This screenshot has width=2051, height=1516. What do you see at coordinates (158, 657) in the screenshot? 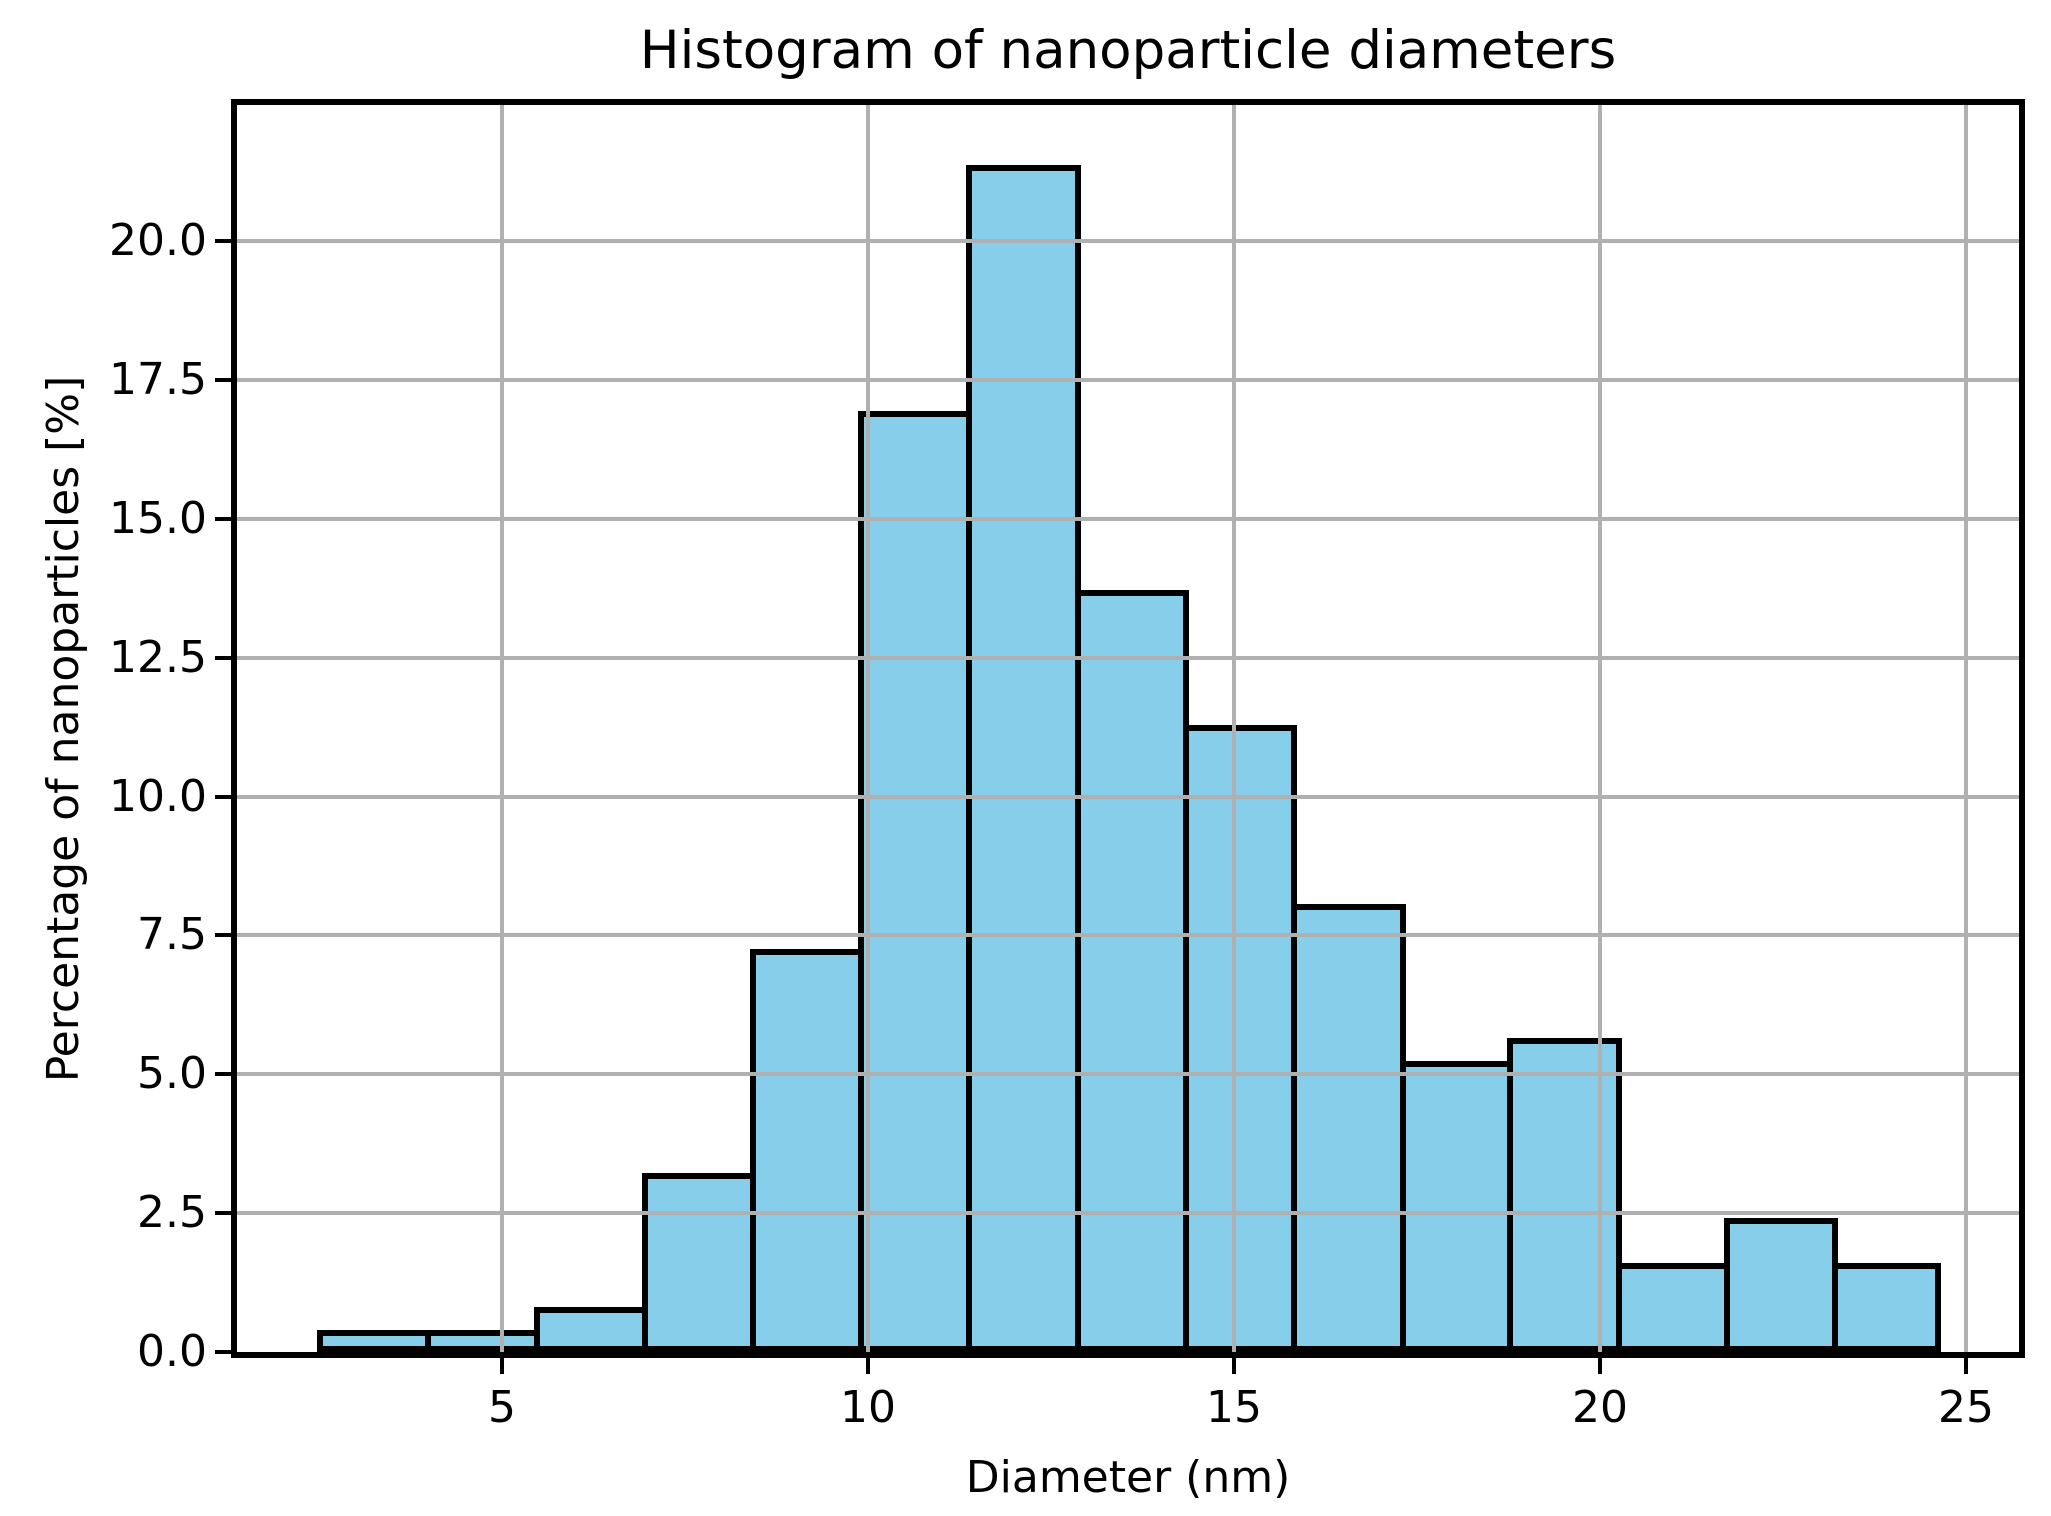
I see `y-tick-label: 12.5` at bounding box center [158, 657].